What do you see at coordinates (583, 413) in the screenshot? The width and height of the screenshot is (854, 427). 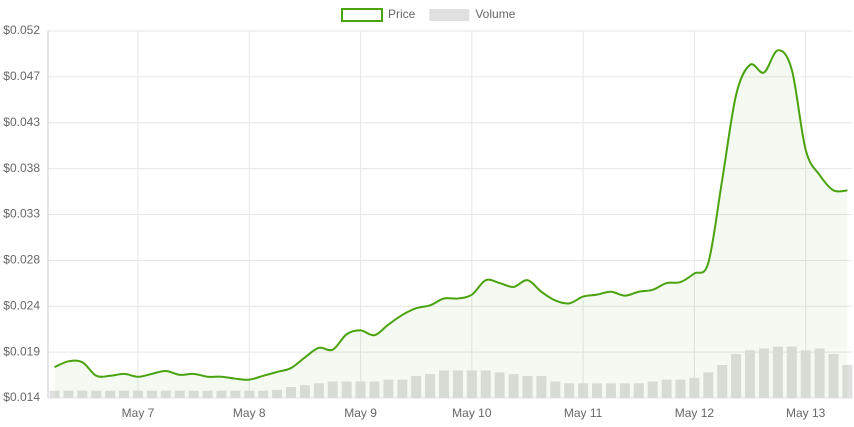 I see `x-tick-label: May 11` at bounding box center [583, 413].